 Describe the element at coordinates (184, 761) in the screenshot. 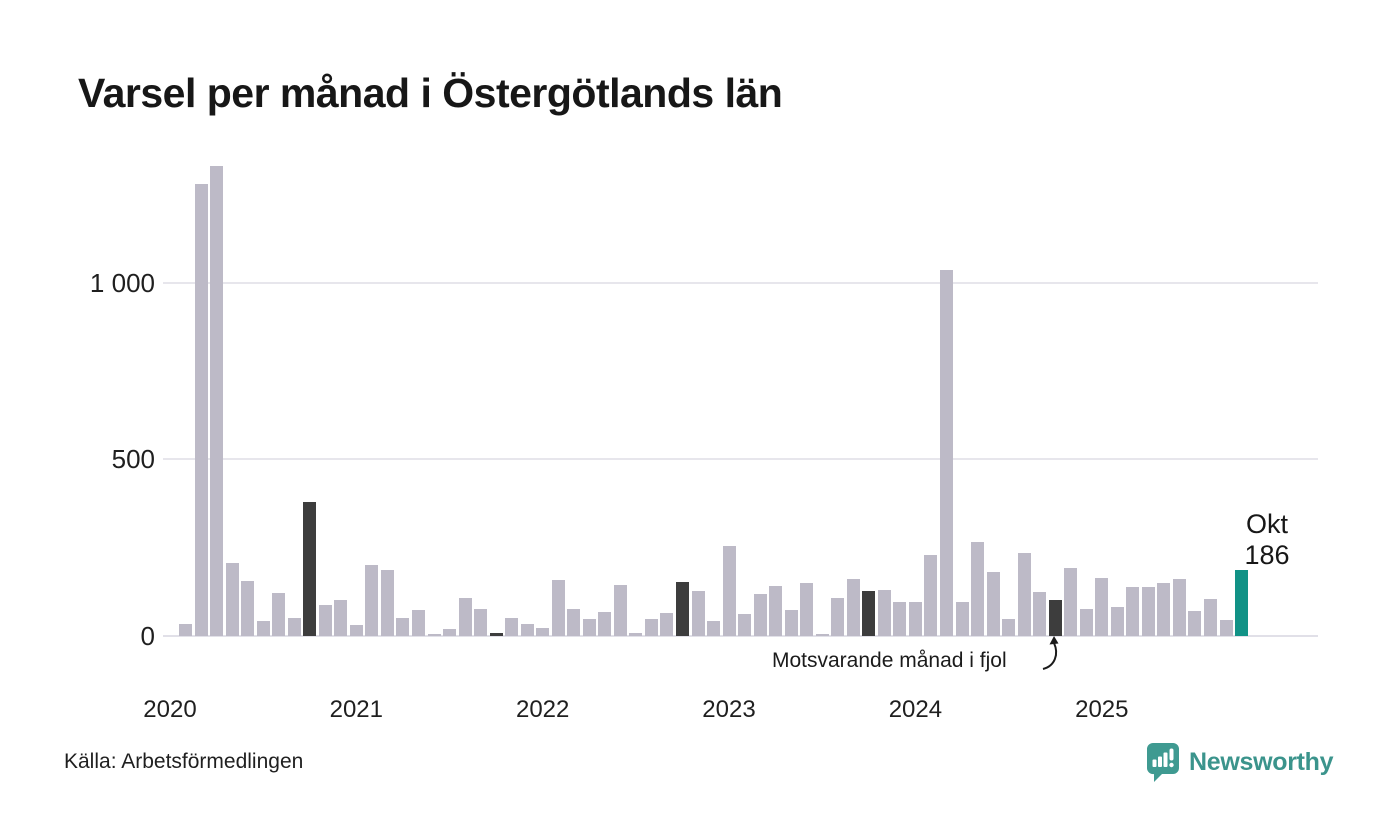

I see `source-credit: Källa: Arbetsförmedlingen` at that location.